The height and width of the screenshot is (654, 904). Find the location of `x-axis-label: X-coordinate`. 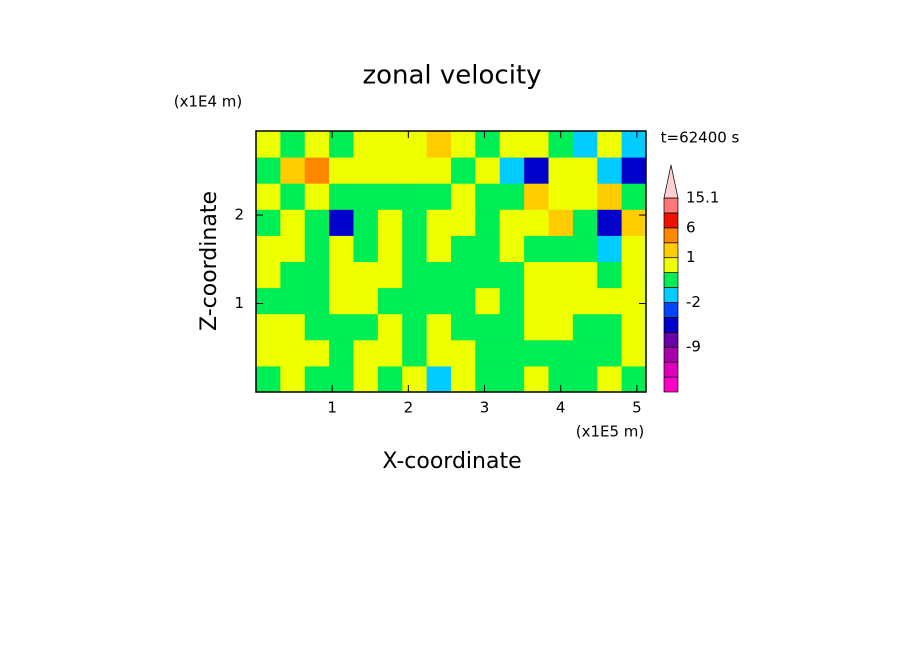

x-axis-label: X-coordinate is located at coordinates (451, 461).